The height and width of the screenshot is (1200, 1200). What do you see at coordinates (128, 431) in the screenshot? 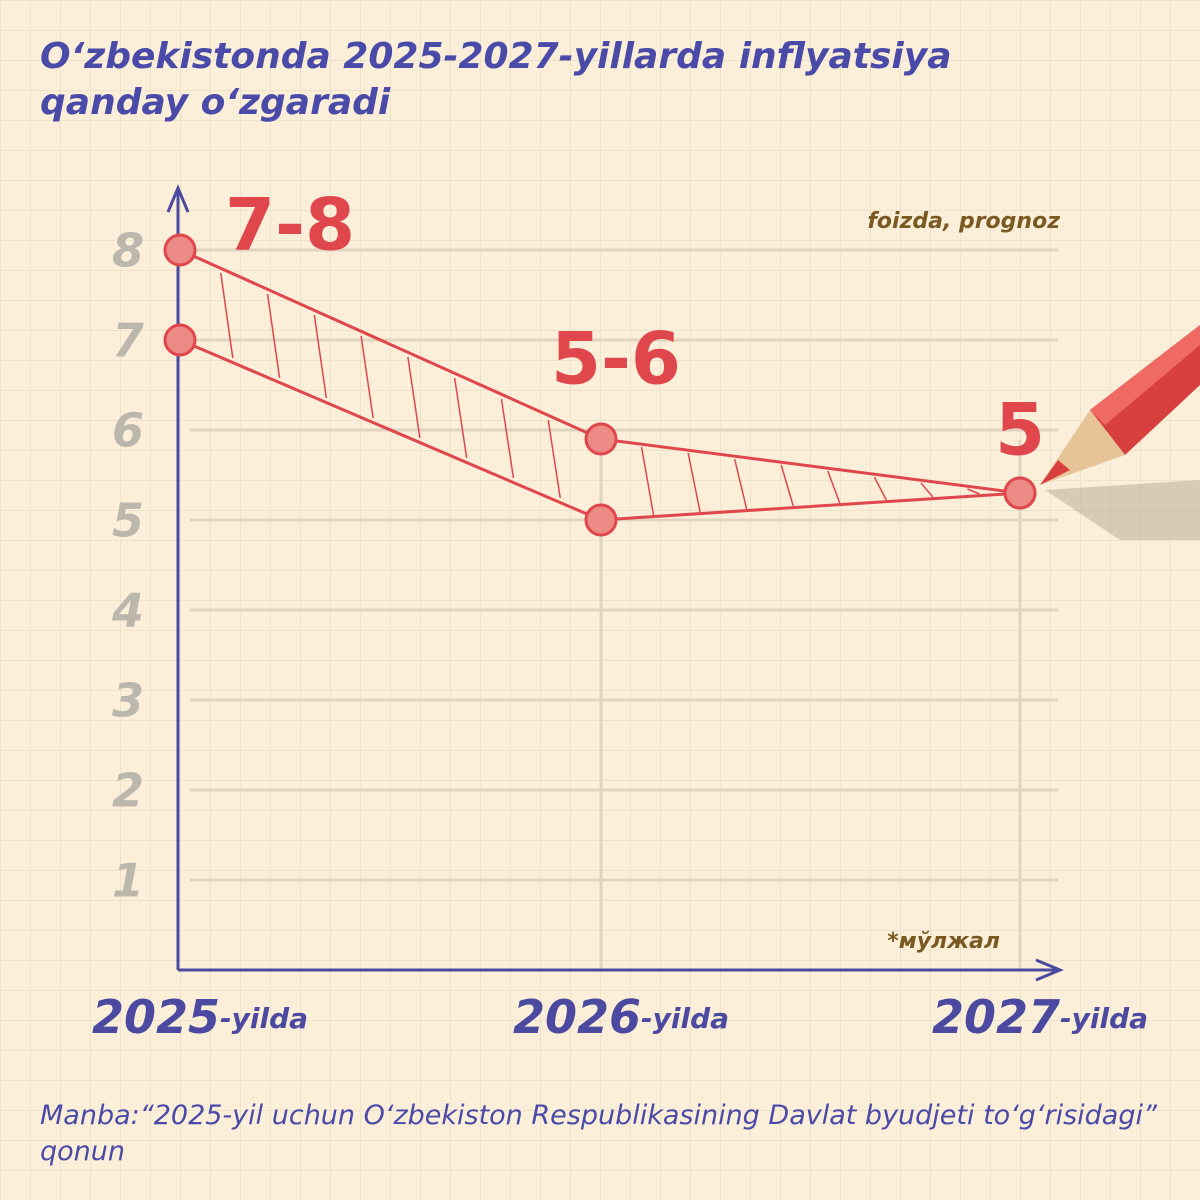
I see `y-tick-label: 6` at bounding box center [128, 431].